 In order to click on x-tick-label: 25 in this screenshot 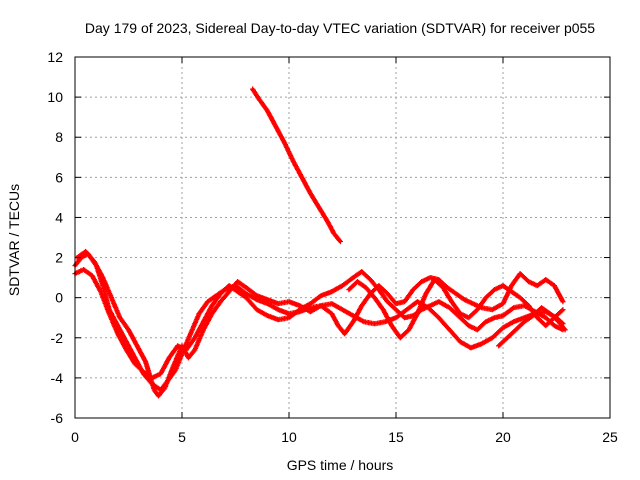, I will do `click(610, 437)`.